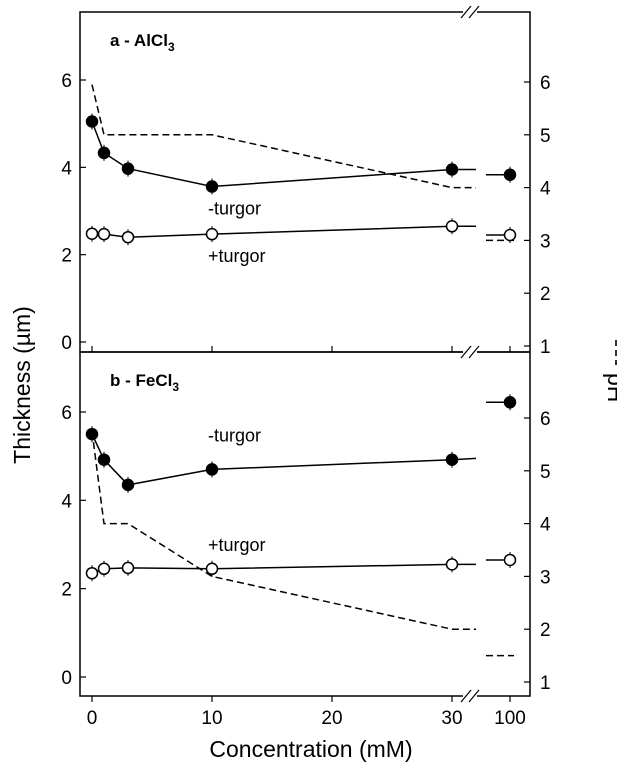  Describe the element at coordinates (211, 718) in the screenshot. I see `x-tick-label: 10` at that location.